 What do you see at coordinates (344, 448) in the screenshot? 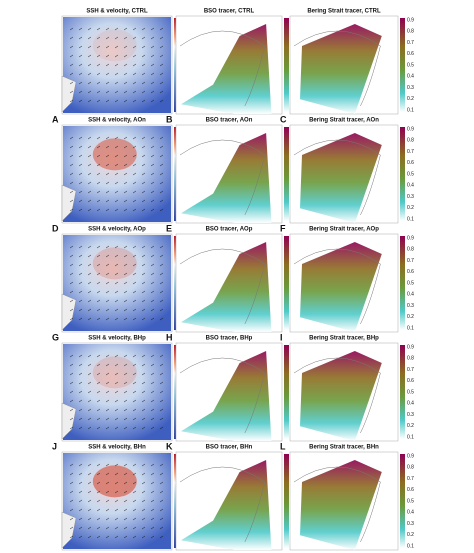
I see `panel-title: Bering Strait tracer, BHn` at bounding box center [344, 448].